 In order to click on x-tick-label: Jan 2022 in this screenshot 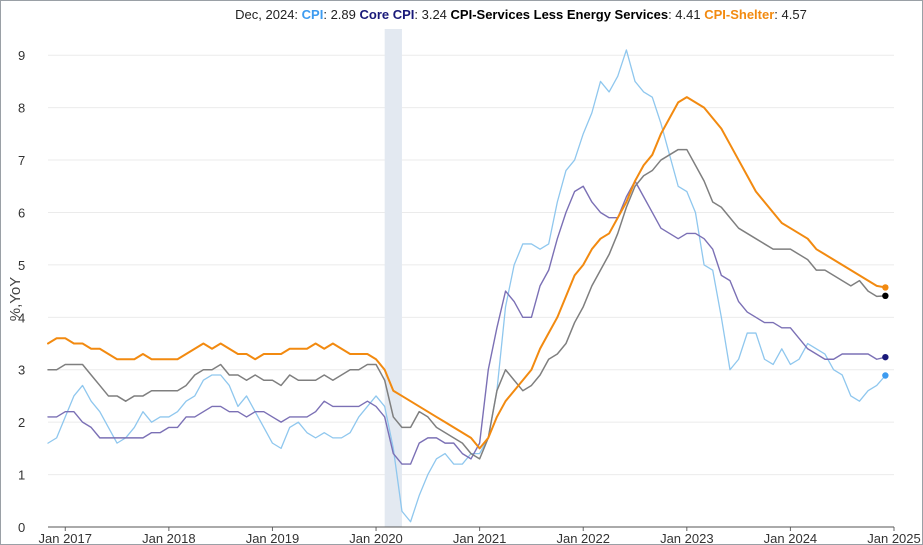, I will do `click(583, 537)`.